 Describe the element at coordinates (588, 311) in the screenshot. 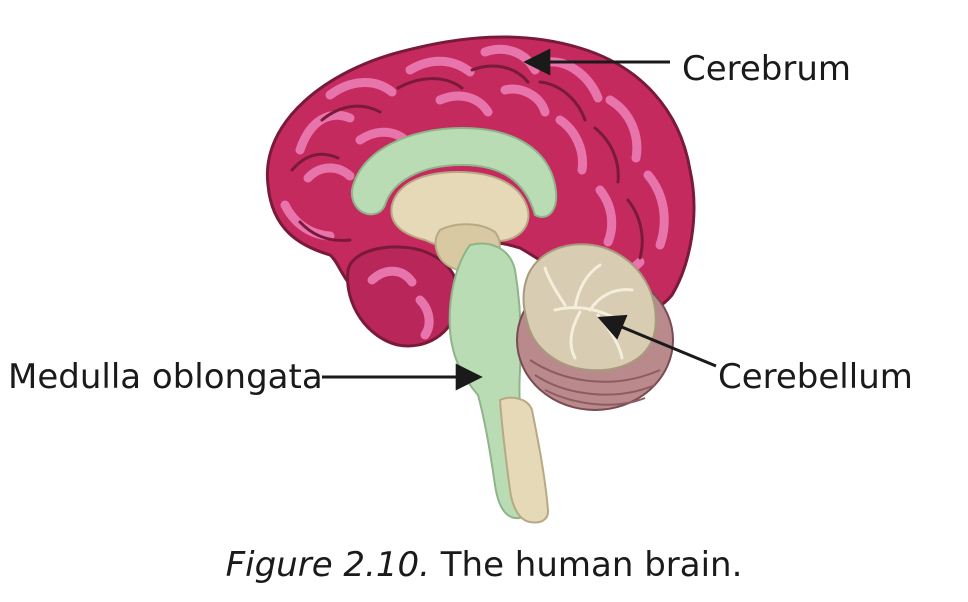

I see `arbor-vitae-lines` at that location.